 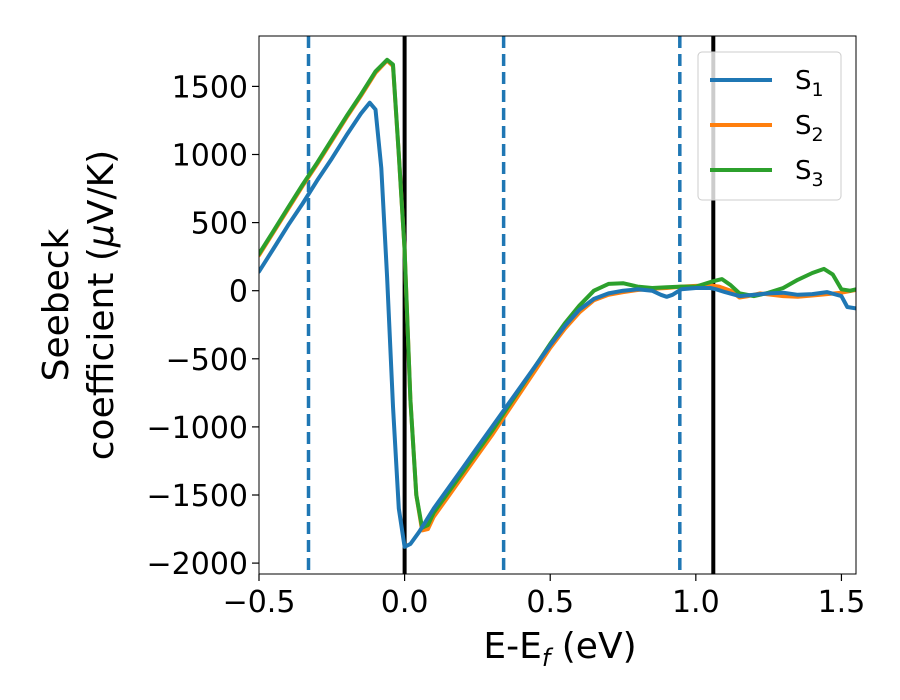 I want to click on x-tick-label: −0.5, so click(x=259, y=602).